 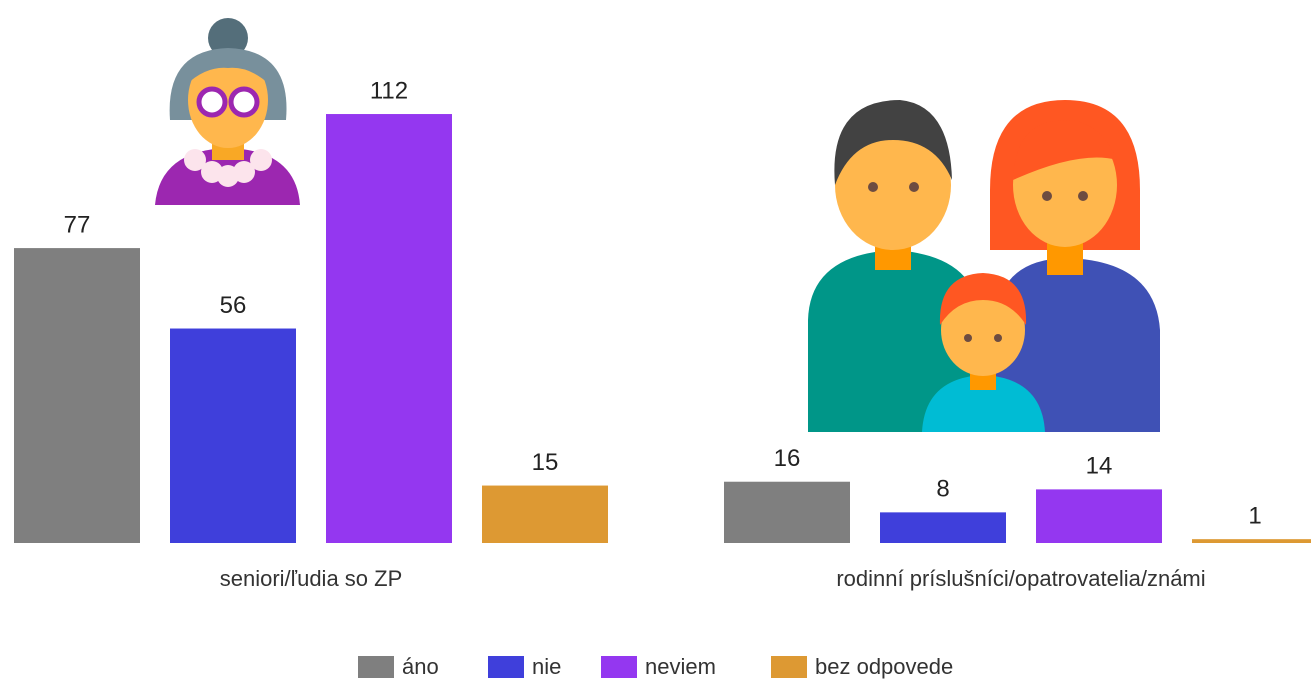 I want to click on value-label: 77, so click(x=77, y=224).